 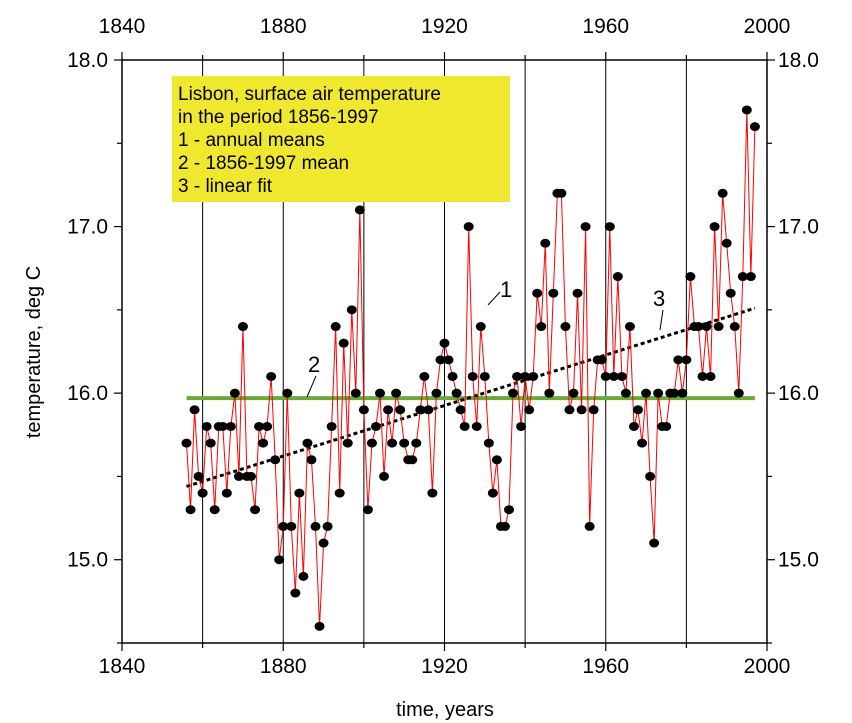 What do you see at coordinates (722, 193) in the screenshot?
I see `data-point-1989` at bounding box center [722, 193].